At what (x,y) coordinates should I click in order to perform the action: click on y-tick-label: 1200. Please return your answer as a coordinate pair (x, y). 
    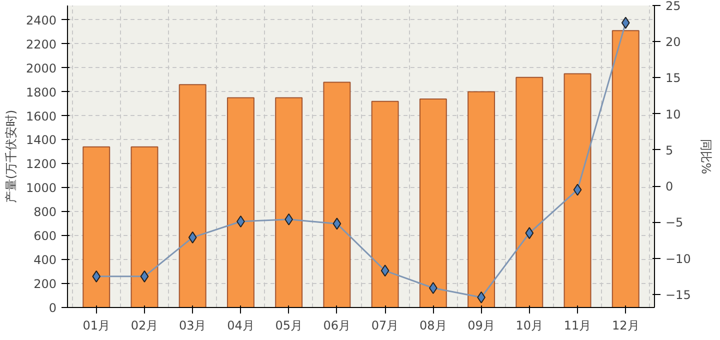
    Looking at the image, I should click on (41, 164).